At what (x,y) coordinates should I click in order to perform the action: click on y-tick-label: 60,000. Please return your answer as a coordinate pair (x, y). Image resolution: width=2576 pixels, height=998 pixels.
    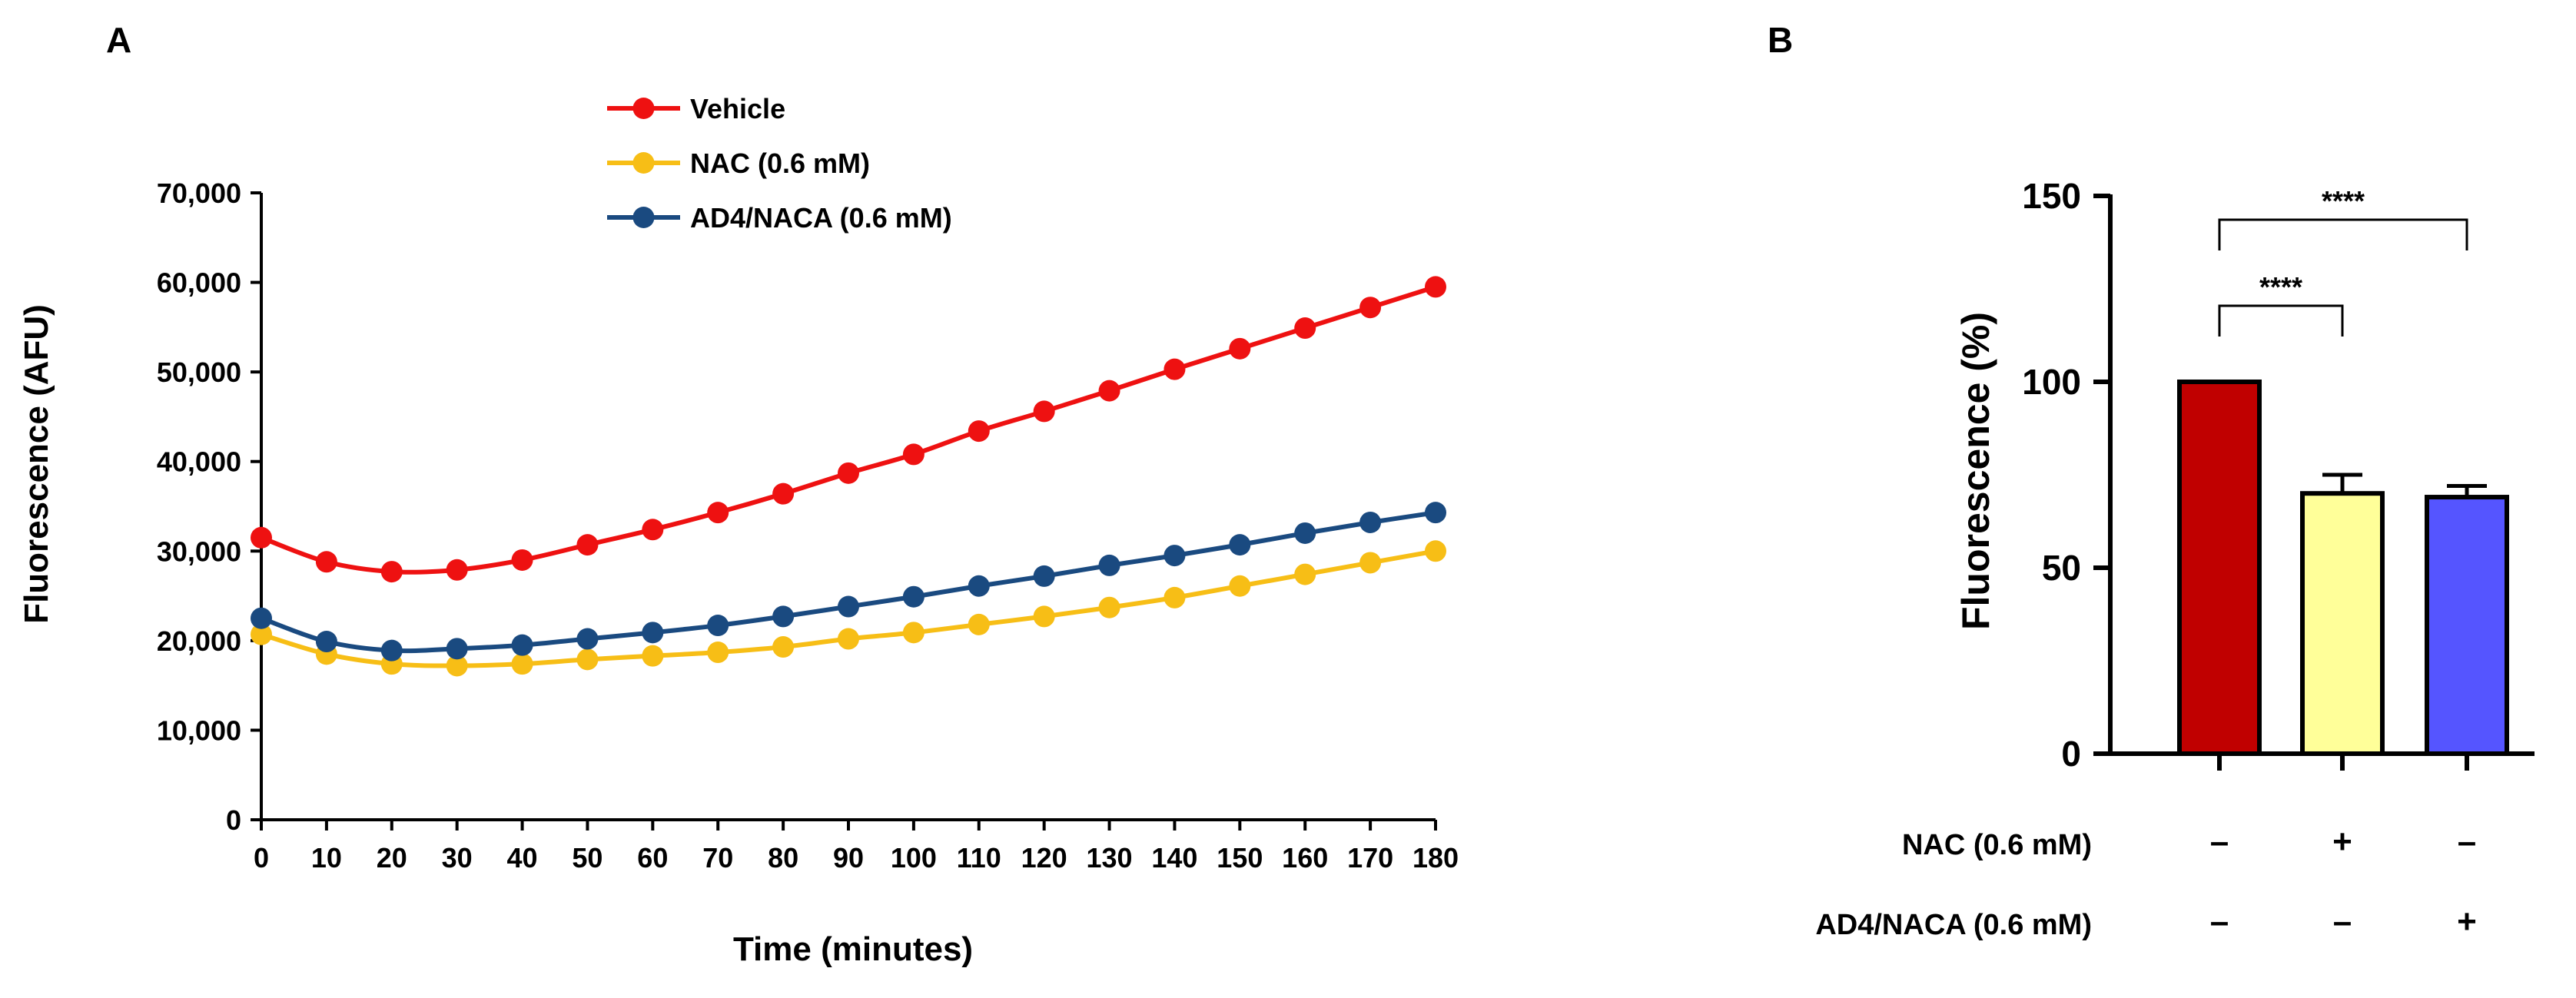
    Looking at the image, I should click on (199, 283).